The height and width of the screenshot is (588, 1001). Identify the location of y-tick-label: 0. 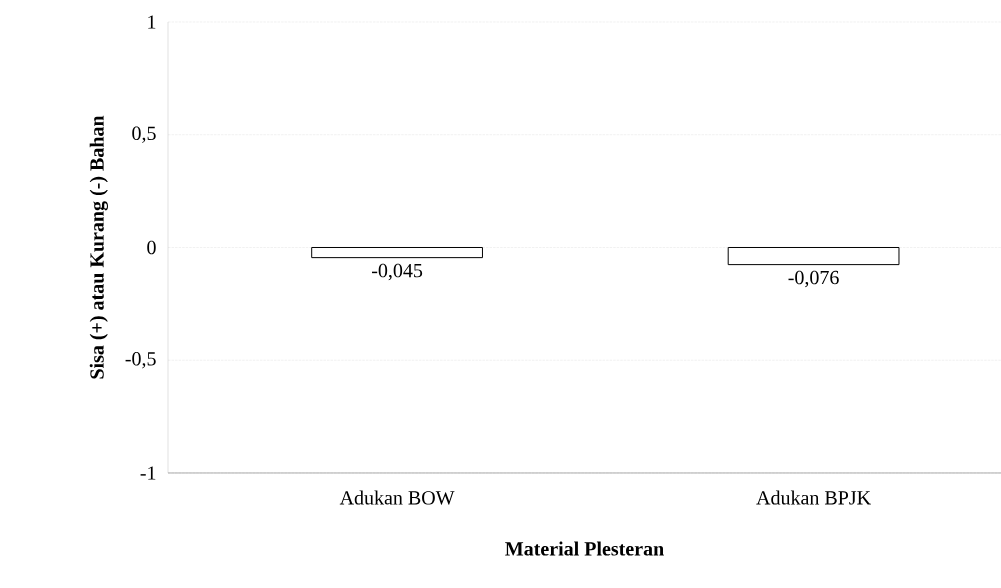
(151, 247).